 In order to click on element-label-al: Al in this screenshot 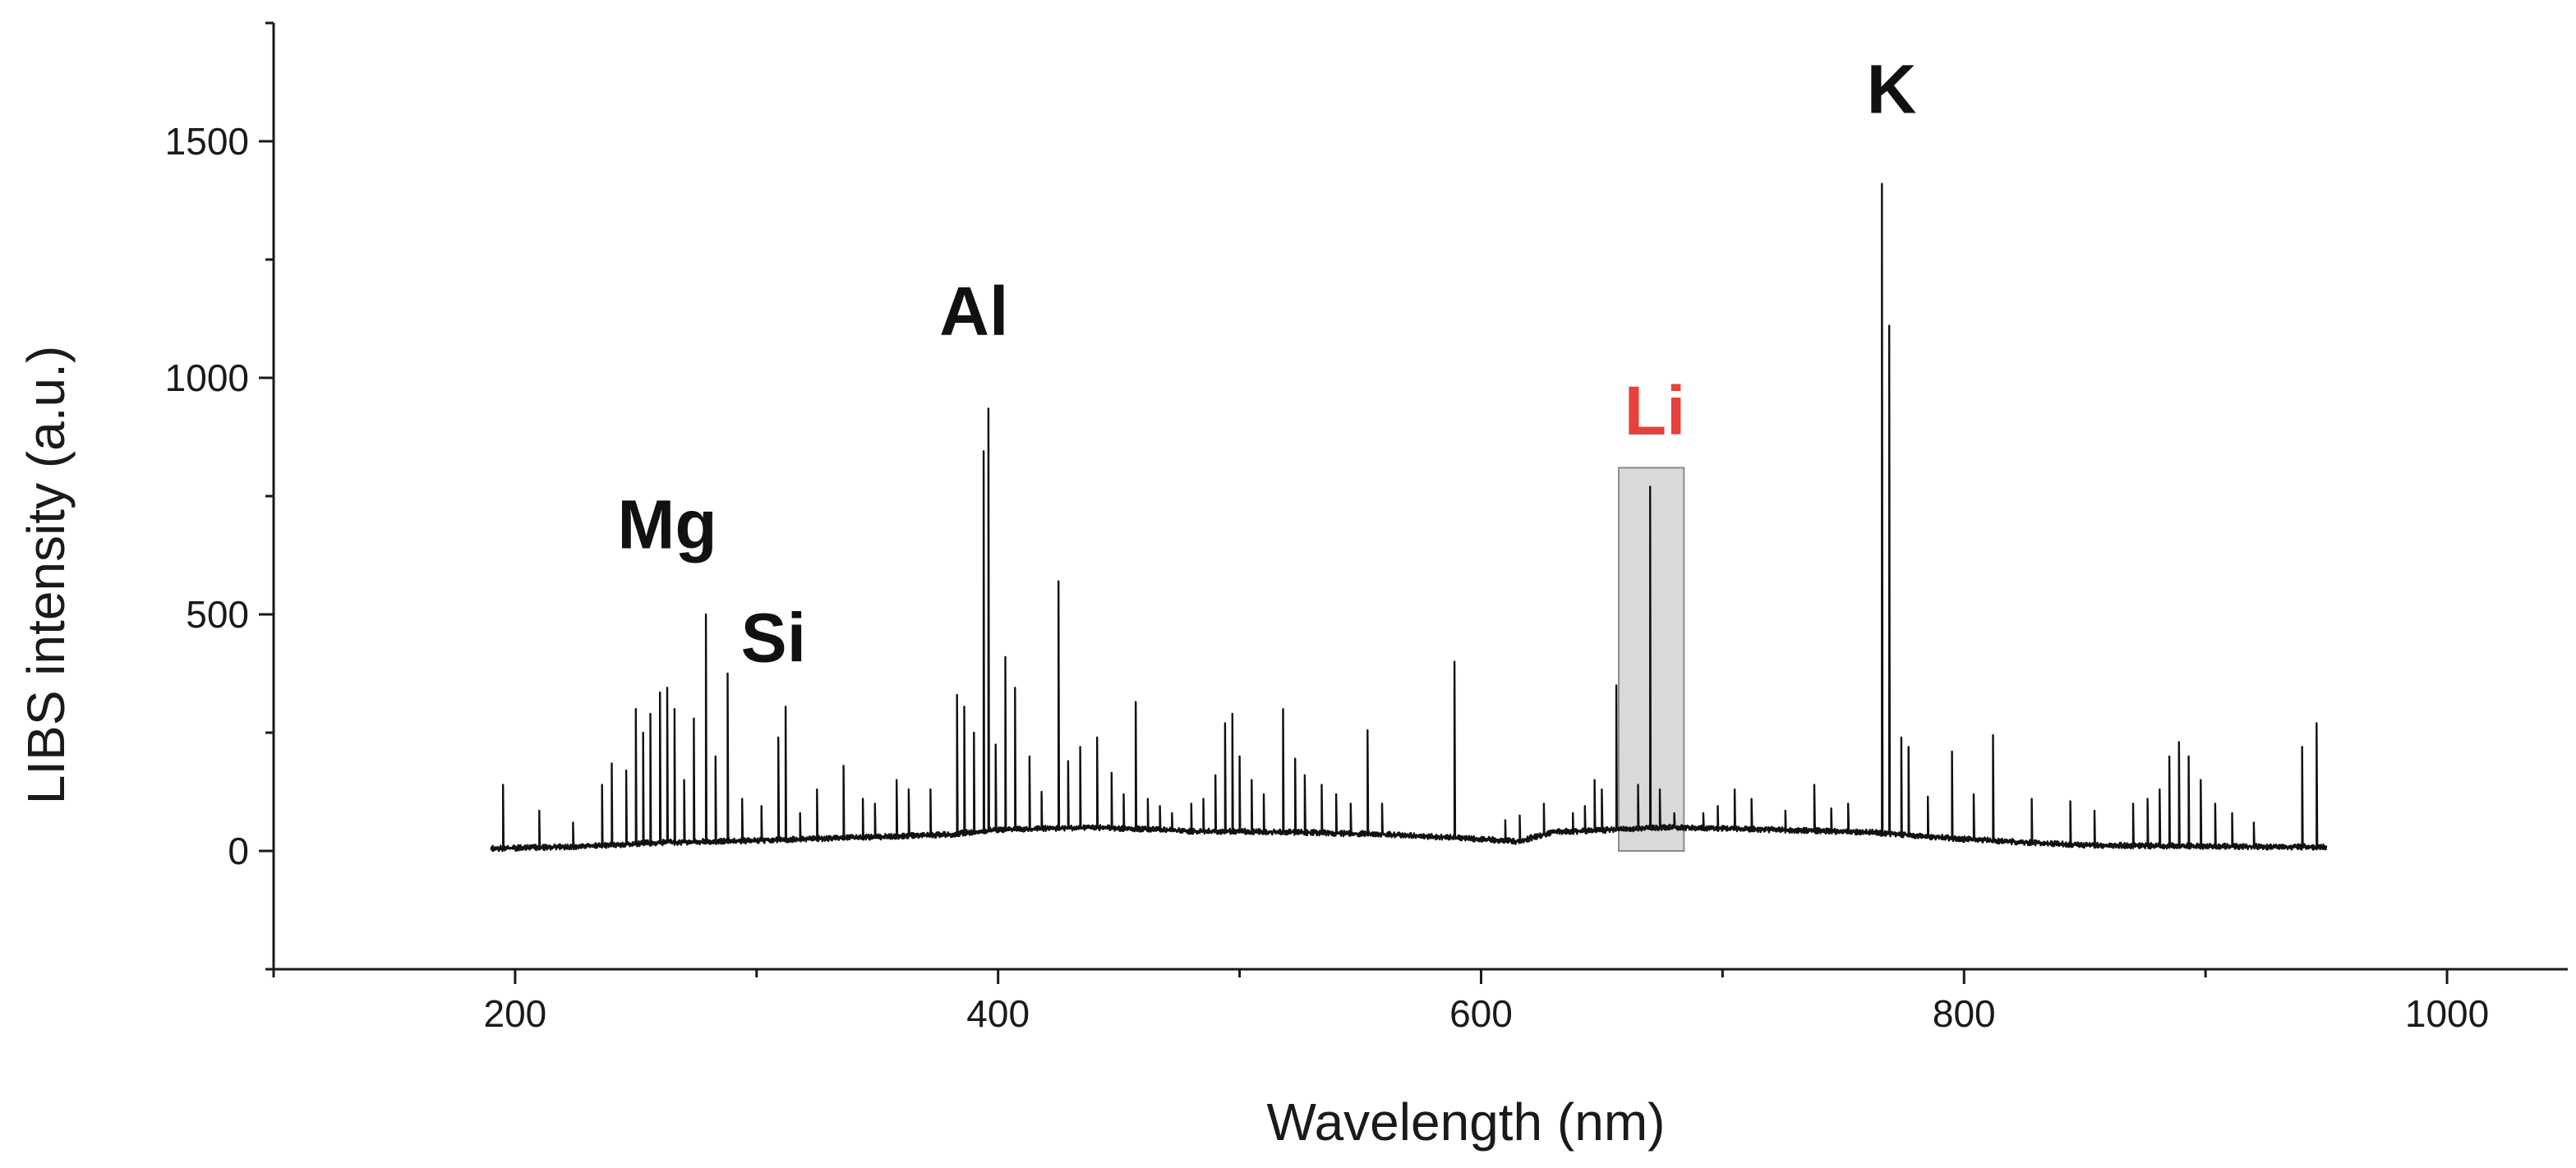, I will do `click(973, 311)`.